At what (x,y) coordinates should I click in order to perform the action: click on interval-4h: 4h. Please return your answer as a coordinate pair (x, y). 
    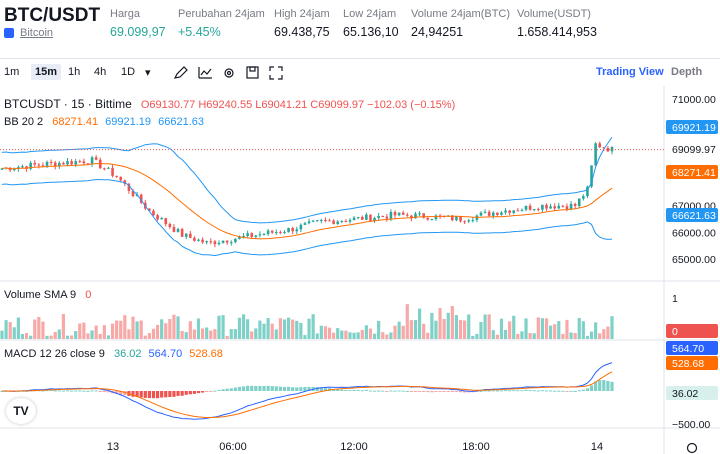
    Looking at the image, I should click on (100, 72).